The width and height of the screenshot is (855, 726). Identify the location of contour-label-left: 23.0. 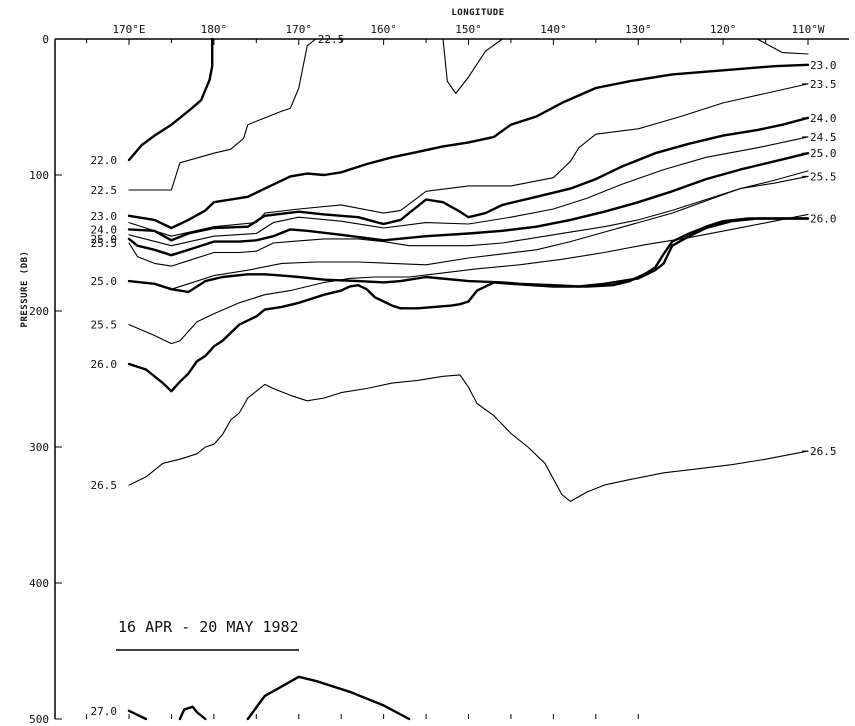
(104, 216).